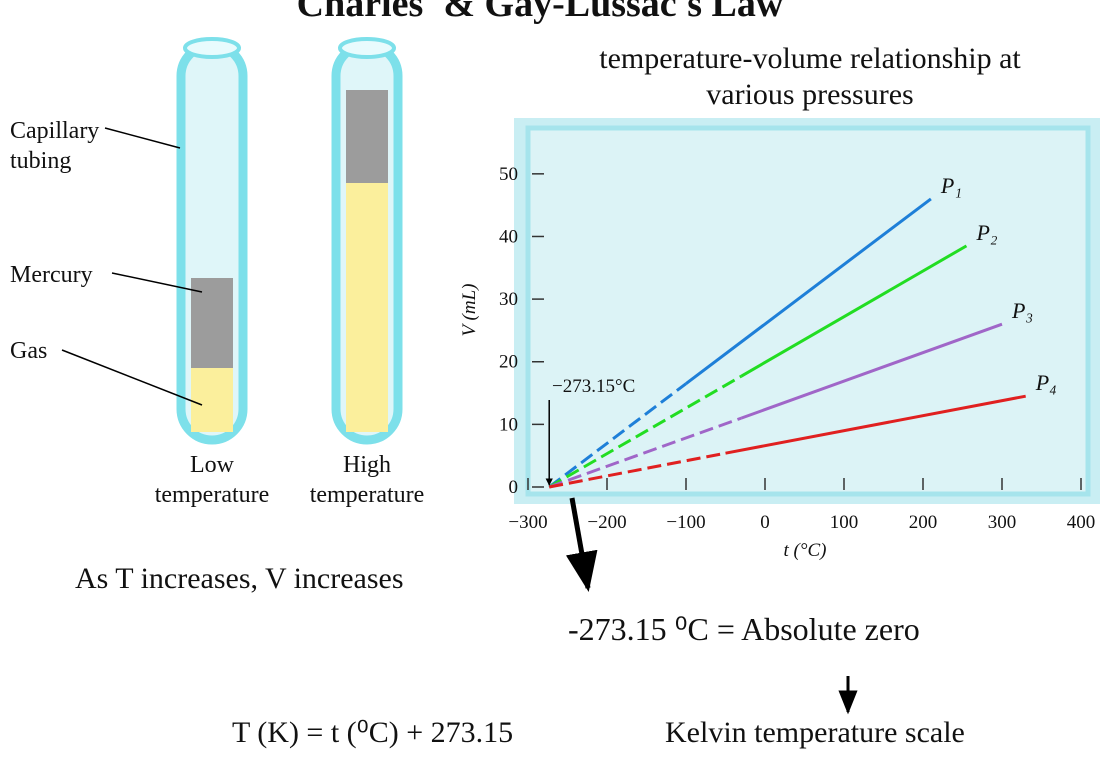 The image size is (1100, 758). I want to click on x-axis-label: t (°C), so click(805, 550).